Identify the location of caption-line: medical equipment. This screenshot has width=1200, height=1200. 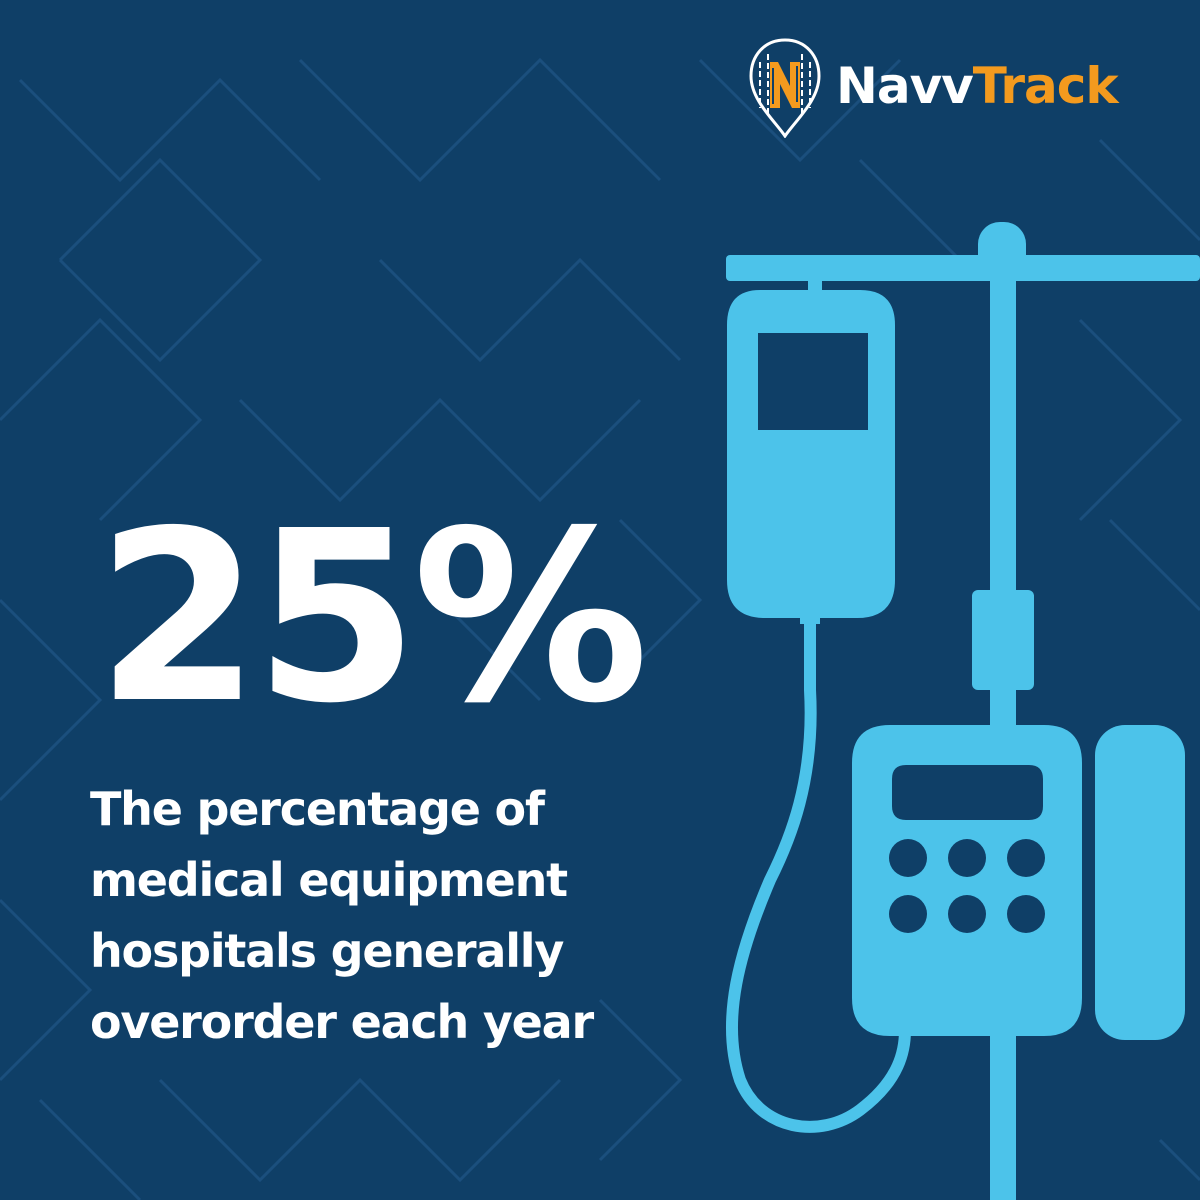
(329, 880).